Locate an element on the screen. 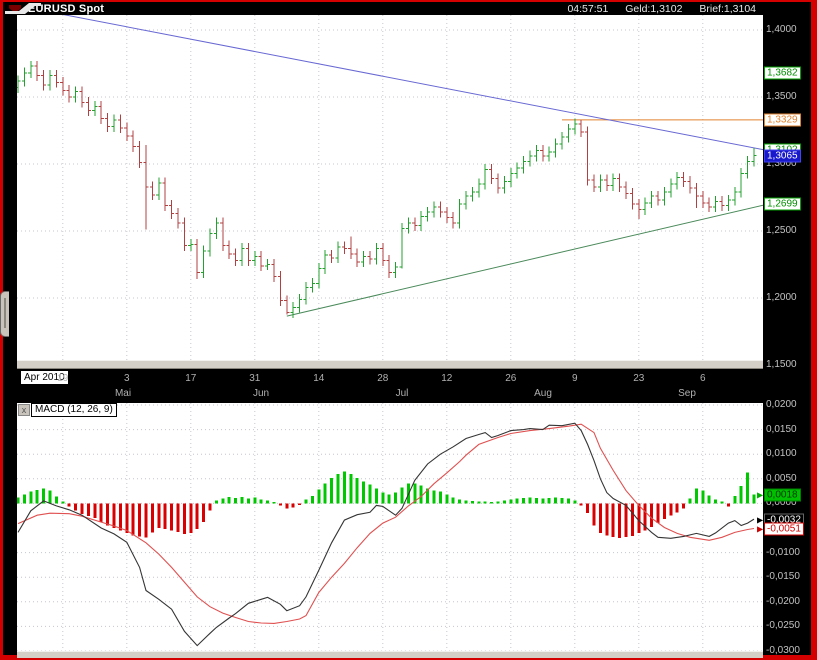 The height and width of the screenshot is (660, 817). time-axis-day-tick: 31 is located at coordinates (255, 378).